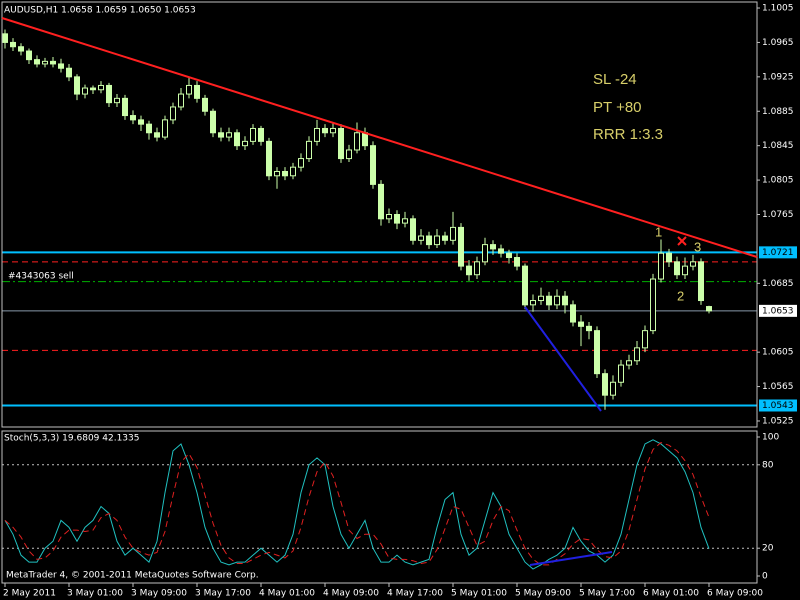  I want to click on wave-label: 1, so click(658, 231).